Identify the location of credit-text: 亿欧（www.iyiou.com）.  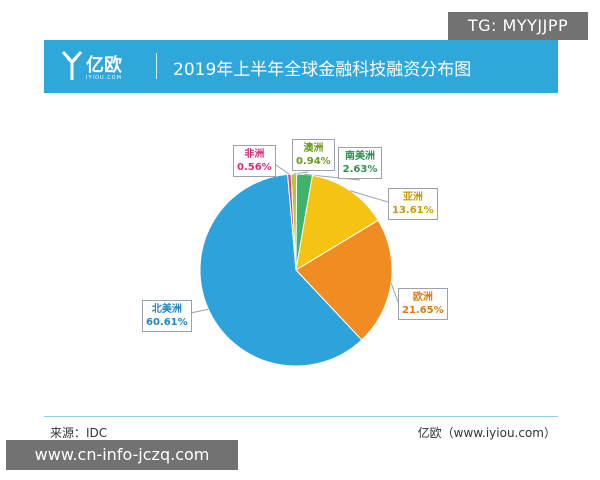
(486, 433).